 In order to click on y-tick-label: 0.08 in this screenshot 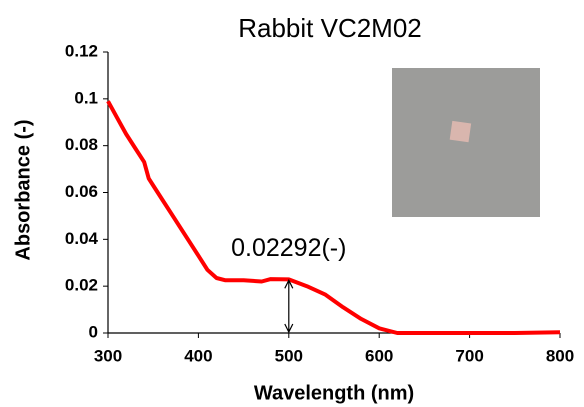, I will do `click(81, 144)`.